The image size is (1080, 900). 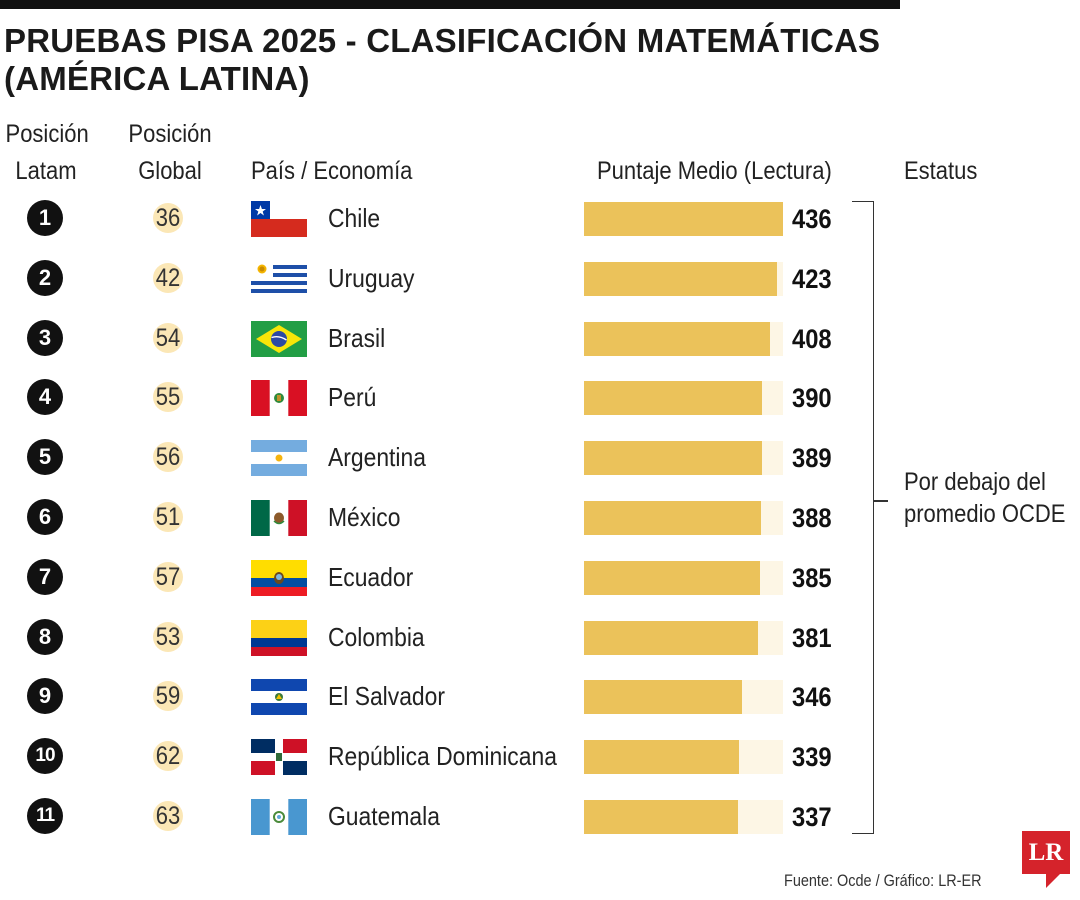 I want to click on score-value: 423, so click(x=812, y=278).